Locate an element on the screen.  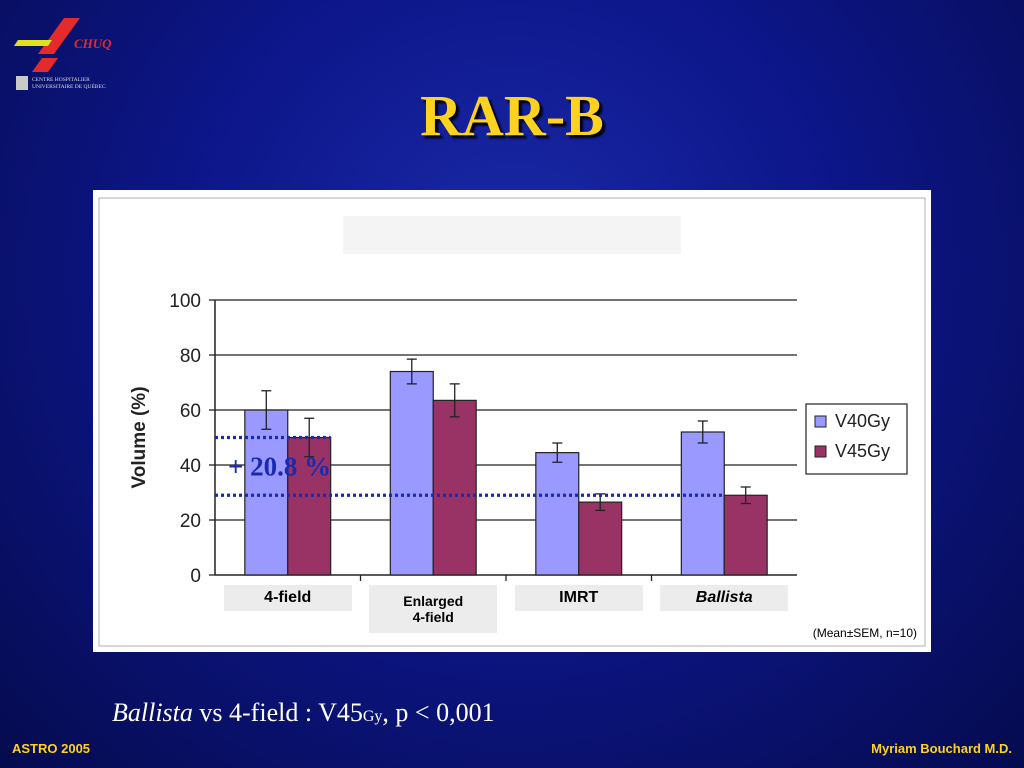
slide-title: RAR-B is located at coordinates (512, 115).